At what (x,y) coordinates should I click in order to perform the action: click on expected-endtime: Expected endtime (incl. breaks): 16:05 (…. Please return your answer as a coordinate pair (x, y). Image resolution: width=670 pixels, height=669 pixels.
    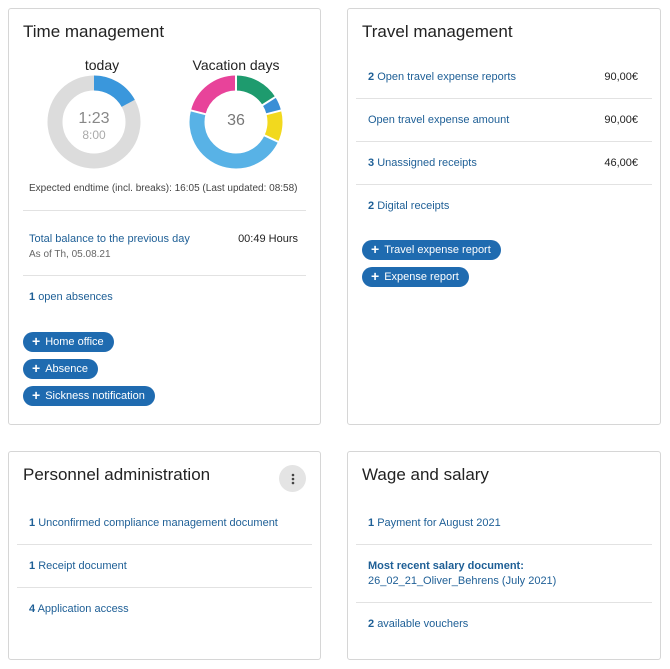
    Looking at the image, I should click on (163, 188).